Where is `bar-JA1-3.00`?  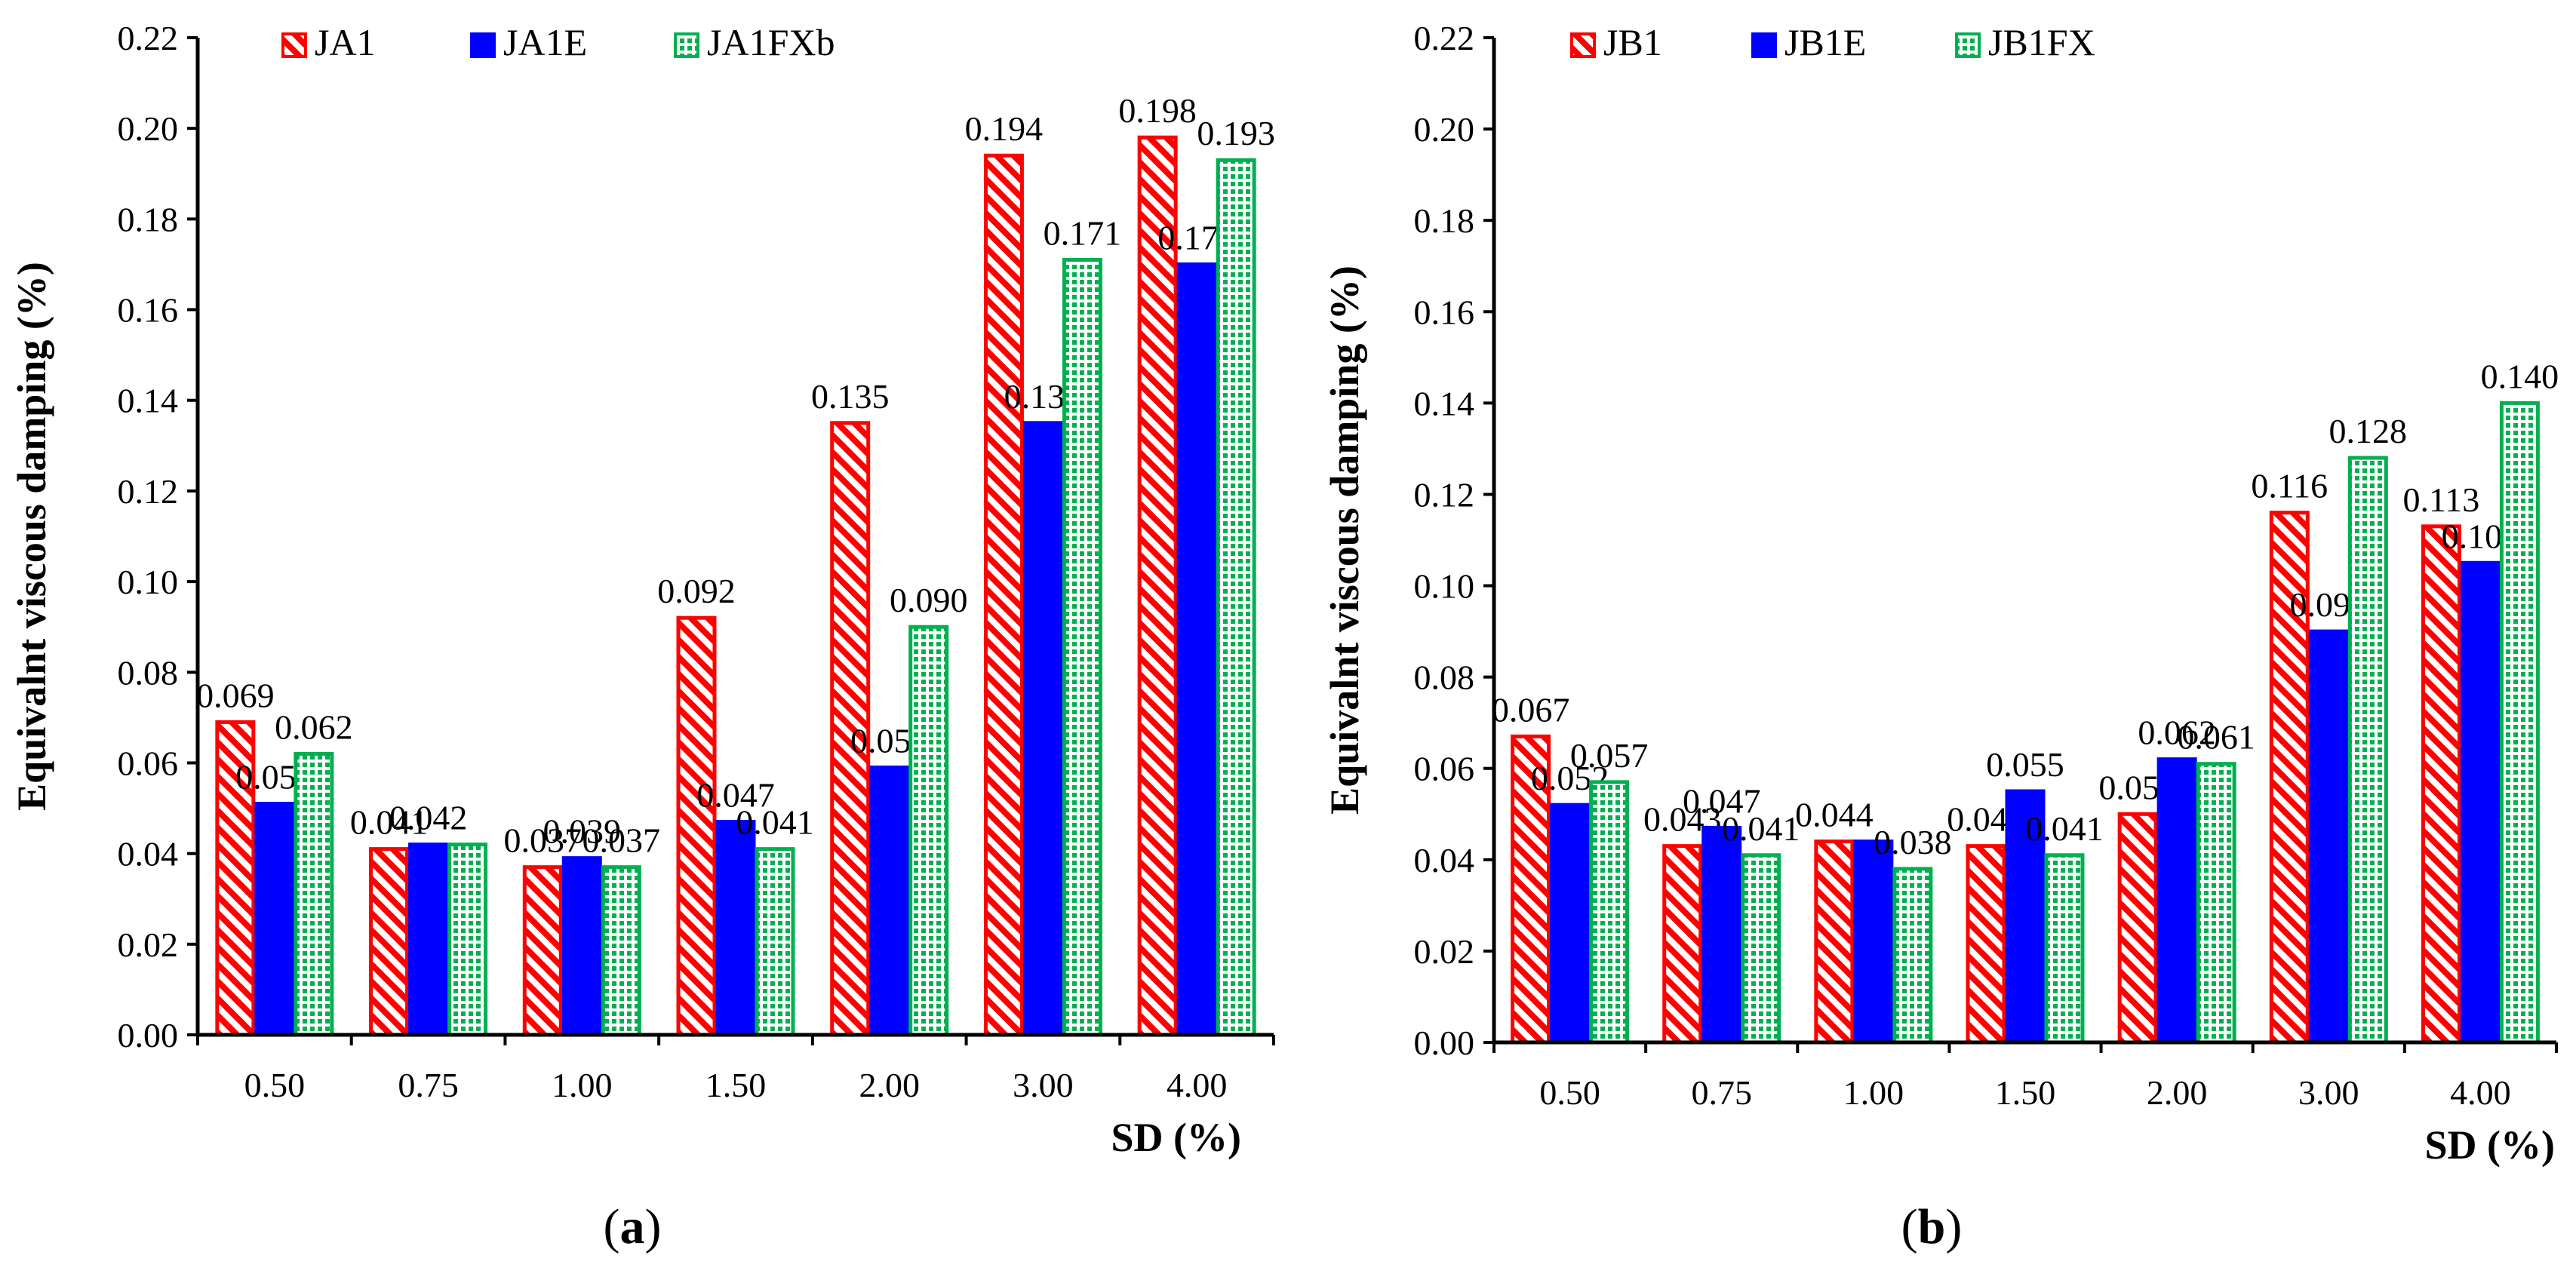
bar-JA1-3.00 is located at coordinates (1003, 595).